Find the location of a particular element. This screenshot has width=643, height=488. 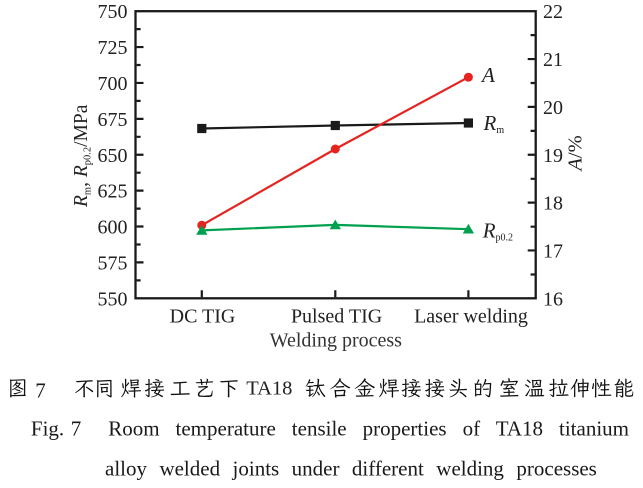

svg-text: Welding process is located at coordinates (336, 341).